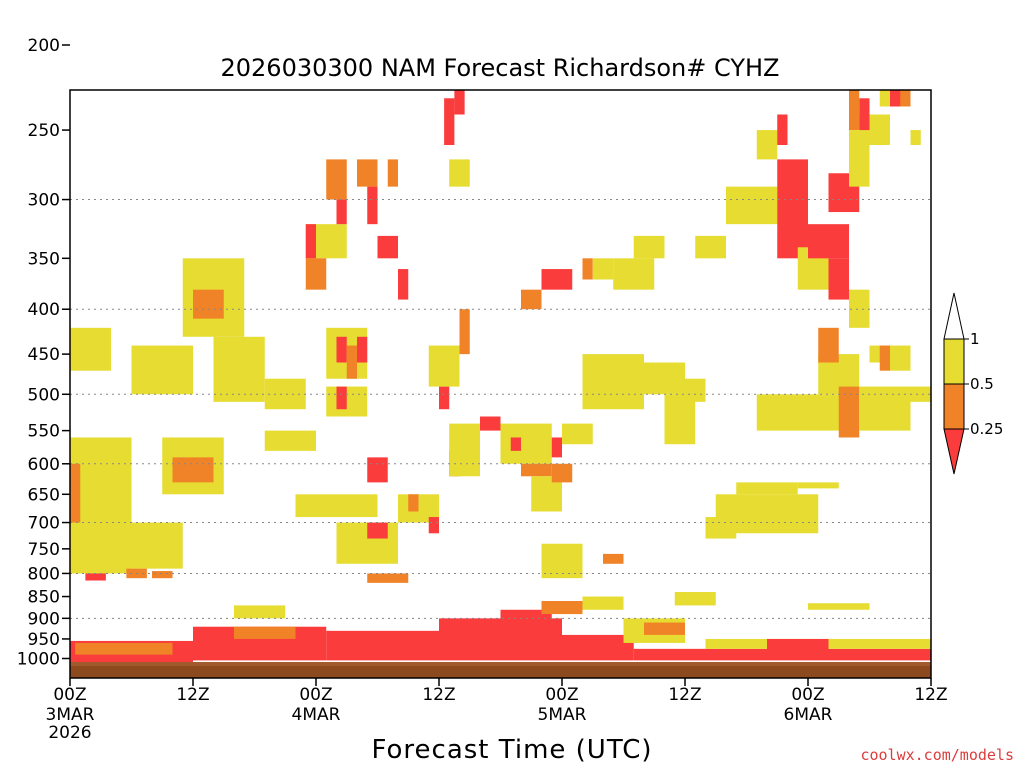  Describe the element at coordinates (44, 310) in the screenshot. I see `y-tick-label: 400` at that location.